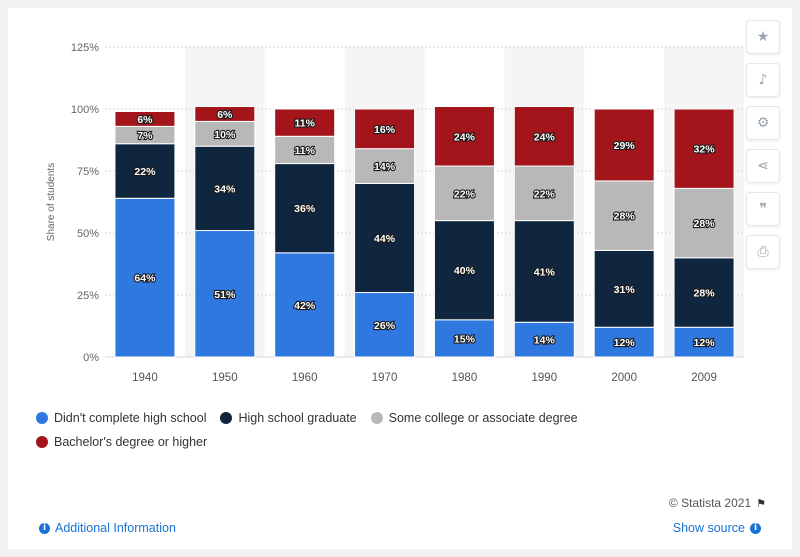 Image resolution: width=800 pixels, height=557 pixels. I want to click on x-tick-label-2: 1960, so click(305, 378).